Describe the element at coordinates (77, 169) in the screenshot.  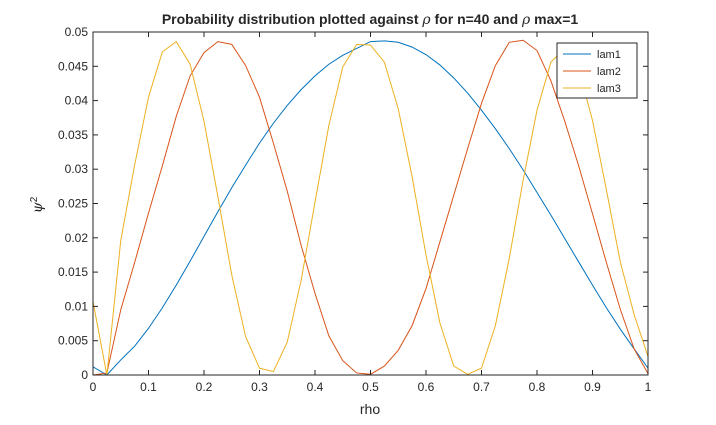
I see `y-tick-label: 0.03` at that location.